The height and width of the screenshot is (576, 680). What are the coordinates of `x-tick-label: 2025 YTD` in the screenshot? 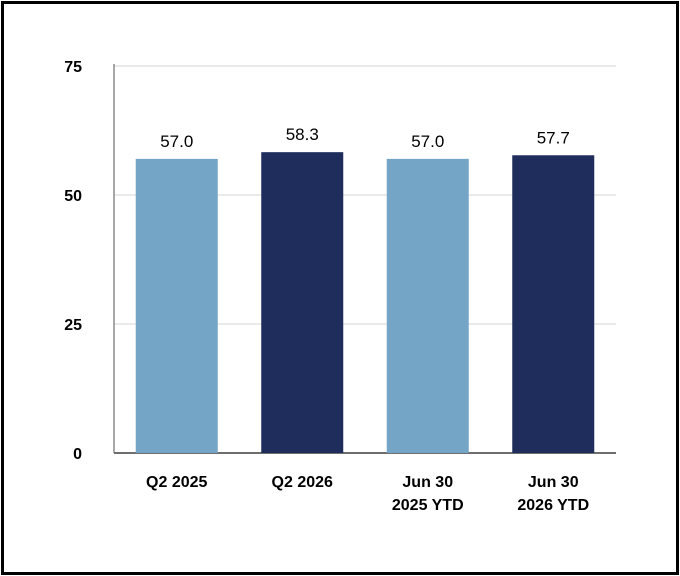 It's located at (428, 505).